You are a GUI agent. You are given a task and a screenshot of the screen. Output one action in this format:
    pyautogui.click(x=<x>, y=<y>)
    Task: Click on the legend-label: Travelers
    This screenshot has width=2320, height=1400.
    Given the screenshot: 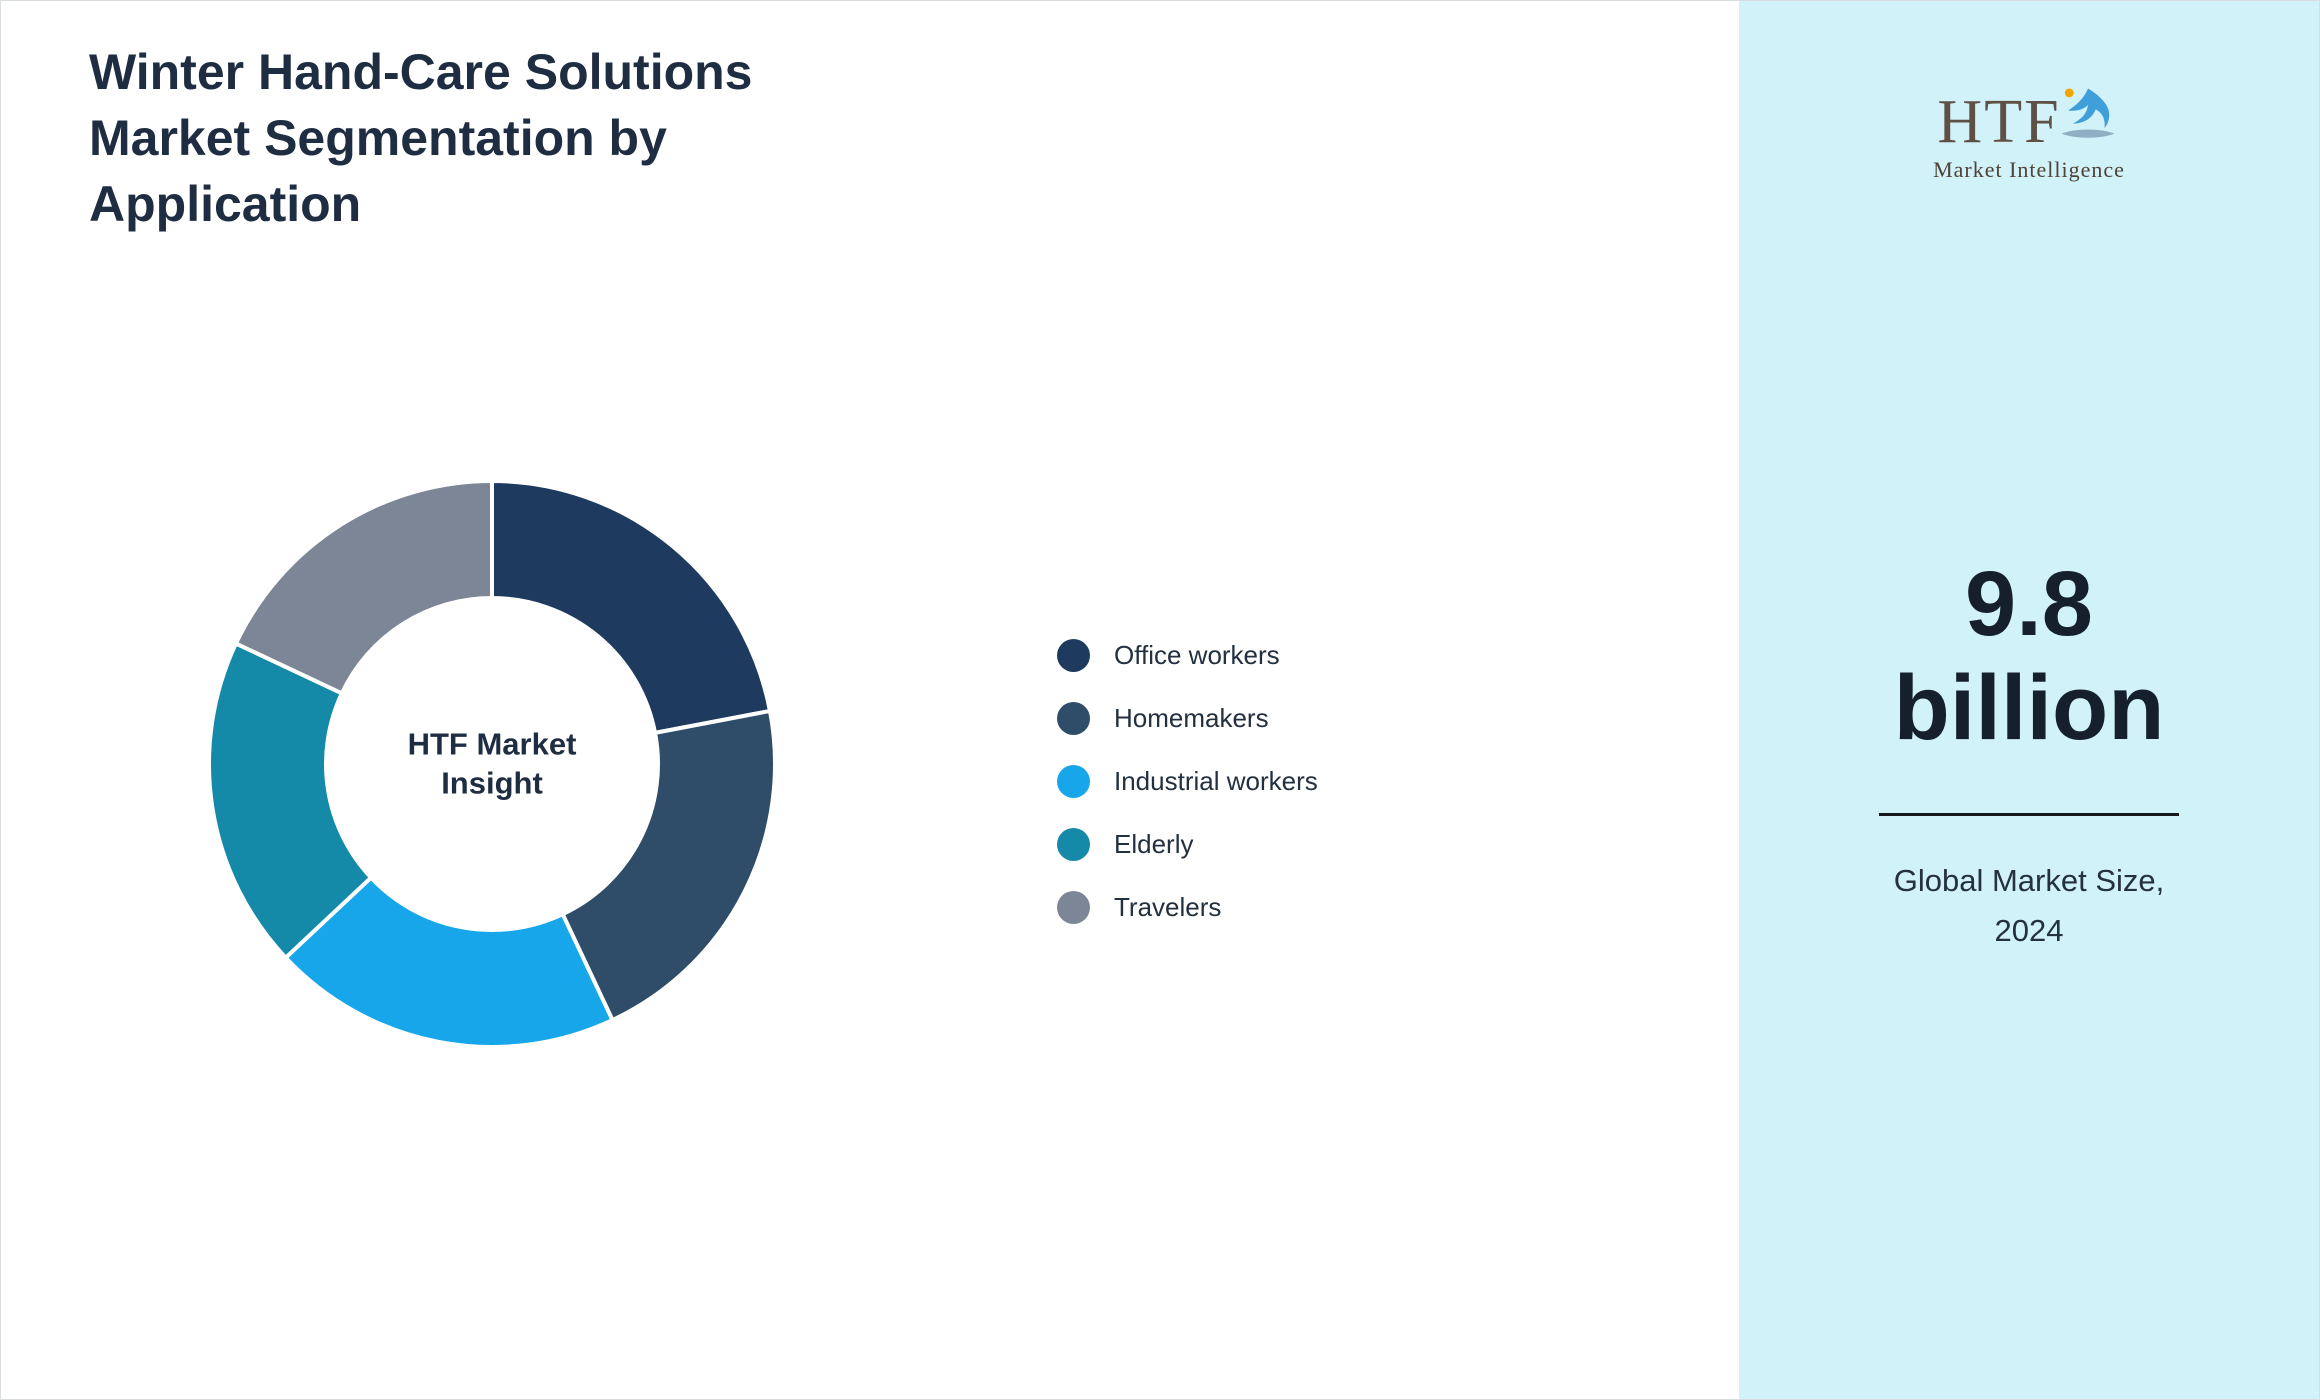 What is the action you would take?
    pyautogui.click(x=1168, y=906)
    